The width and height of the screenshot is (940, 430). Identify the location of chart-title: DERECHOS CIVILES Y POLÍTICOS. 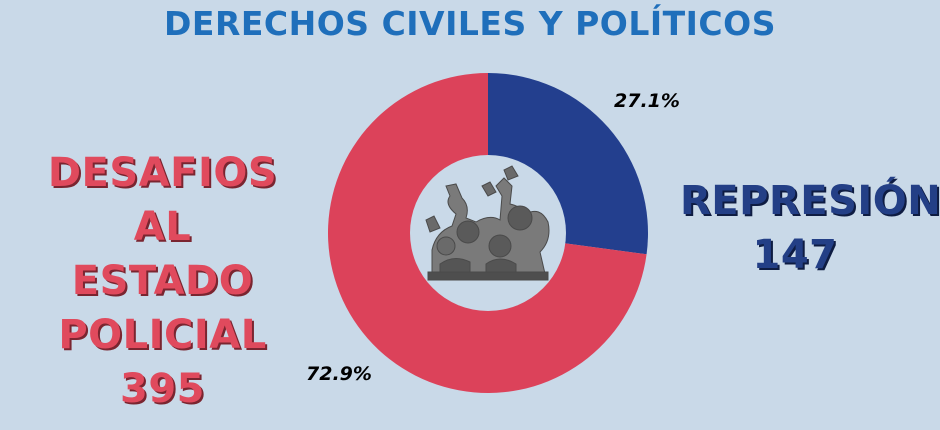
(470, 23).